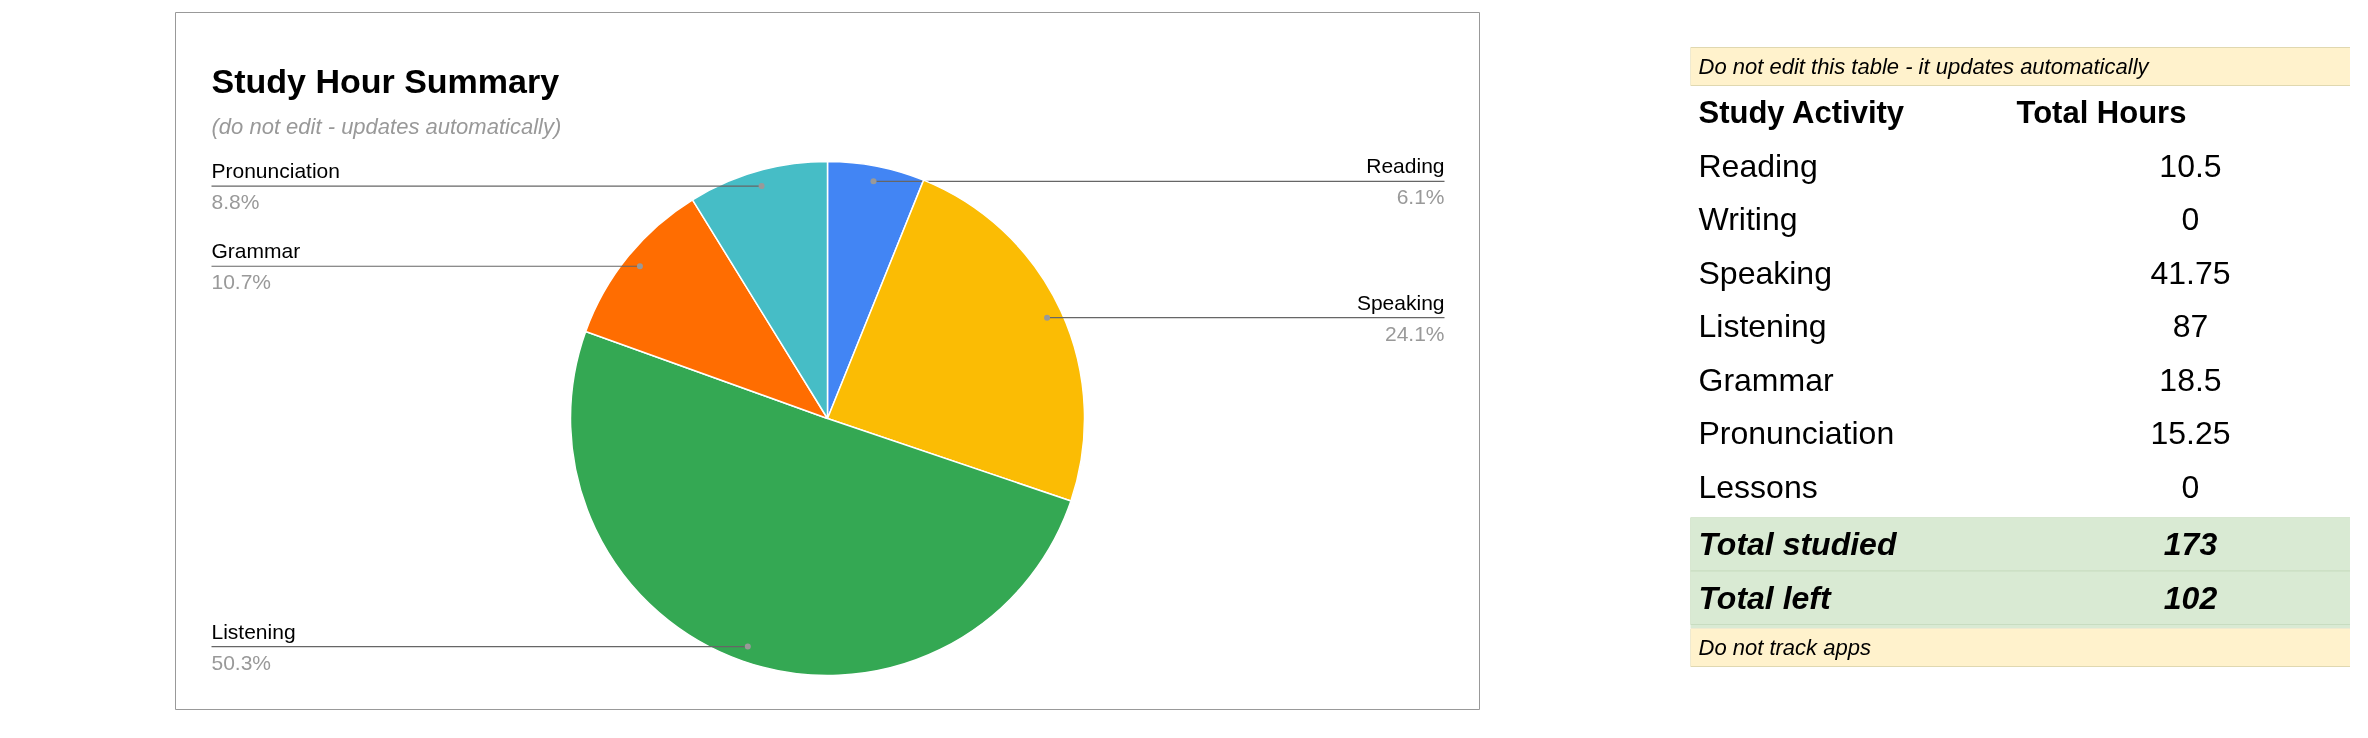 The width and height of the screenshot is (2368, 738). Describe the element at coordinates (2190, 272) in the screenshot. I see `data-label: 41.75` at that location.